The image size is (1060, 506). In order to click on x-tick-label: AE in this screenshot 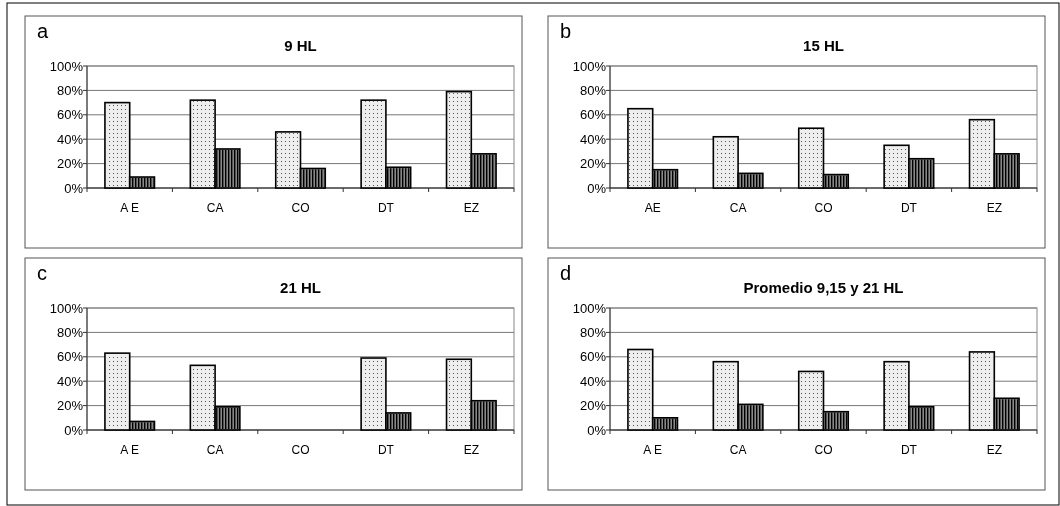, I will do `click(652, 208)`.